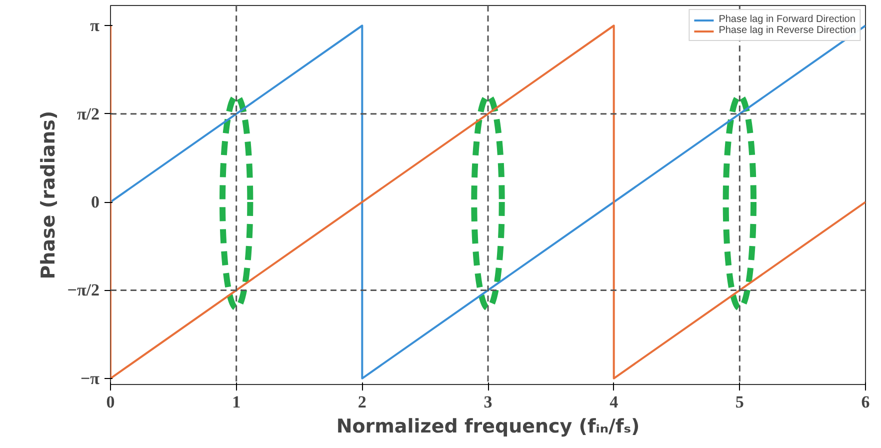  I want to click on x-axis-title: Normalized frequency (fᵢₙ/fₛ), so click(488, 427).